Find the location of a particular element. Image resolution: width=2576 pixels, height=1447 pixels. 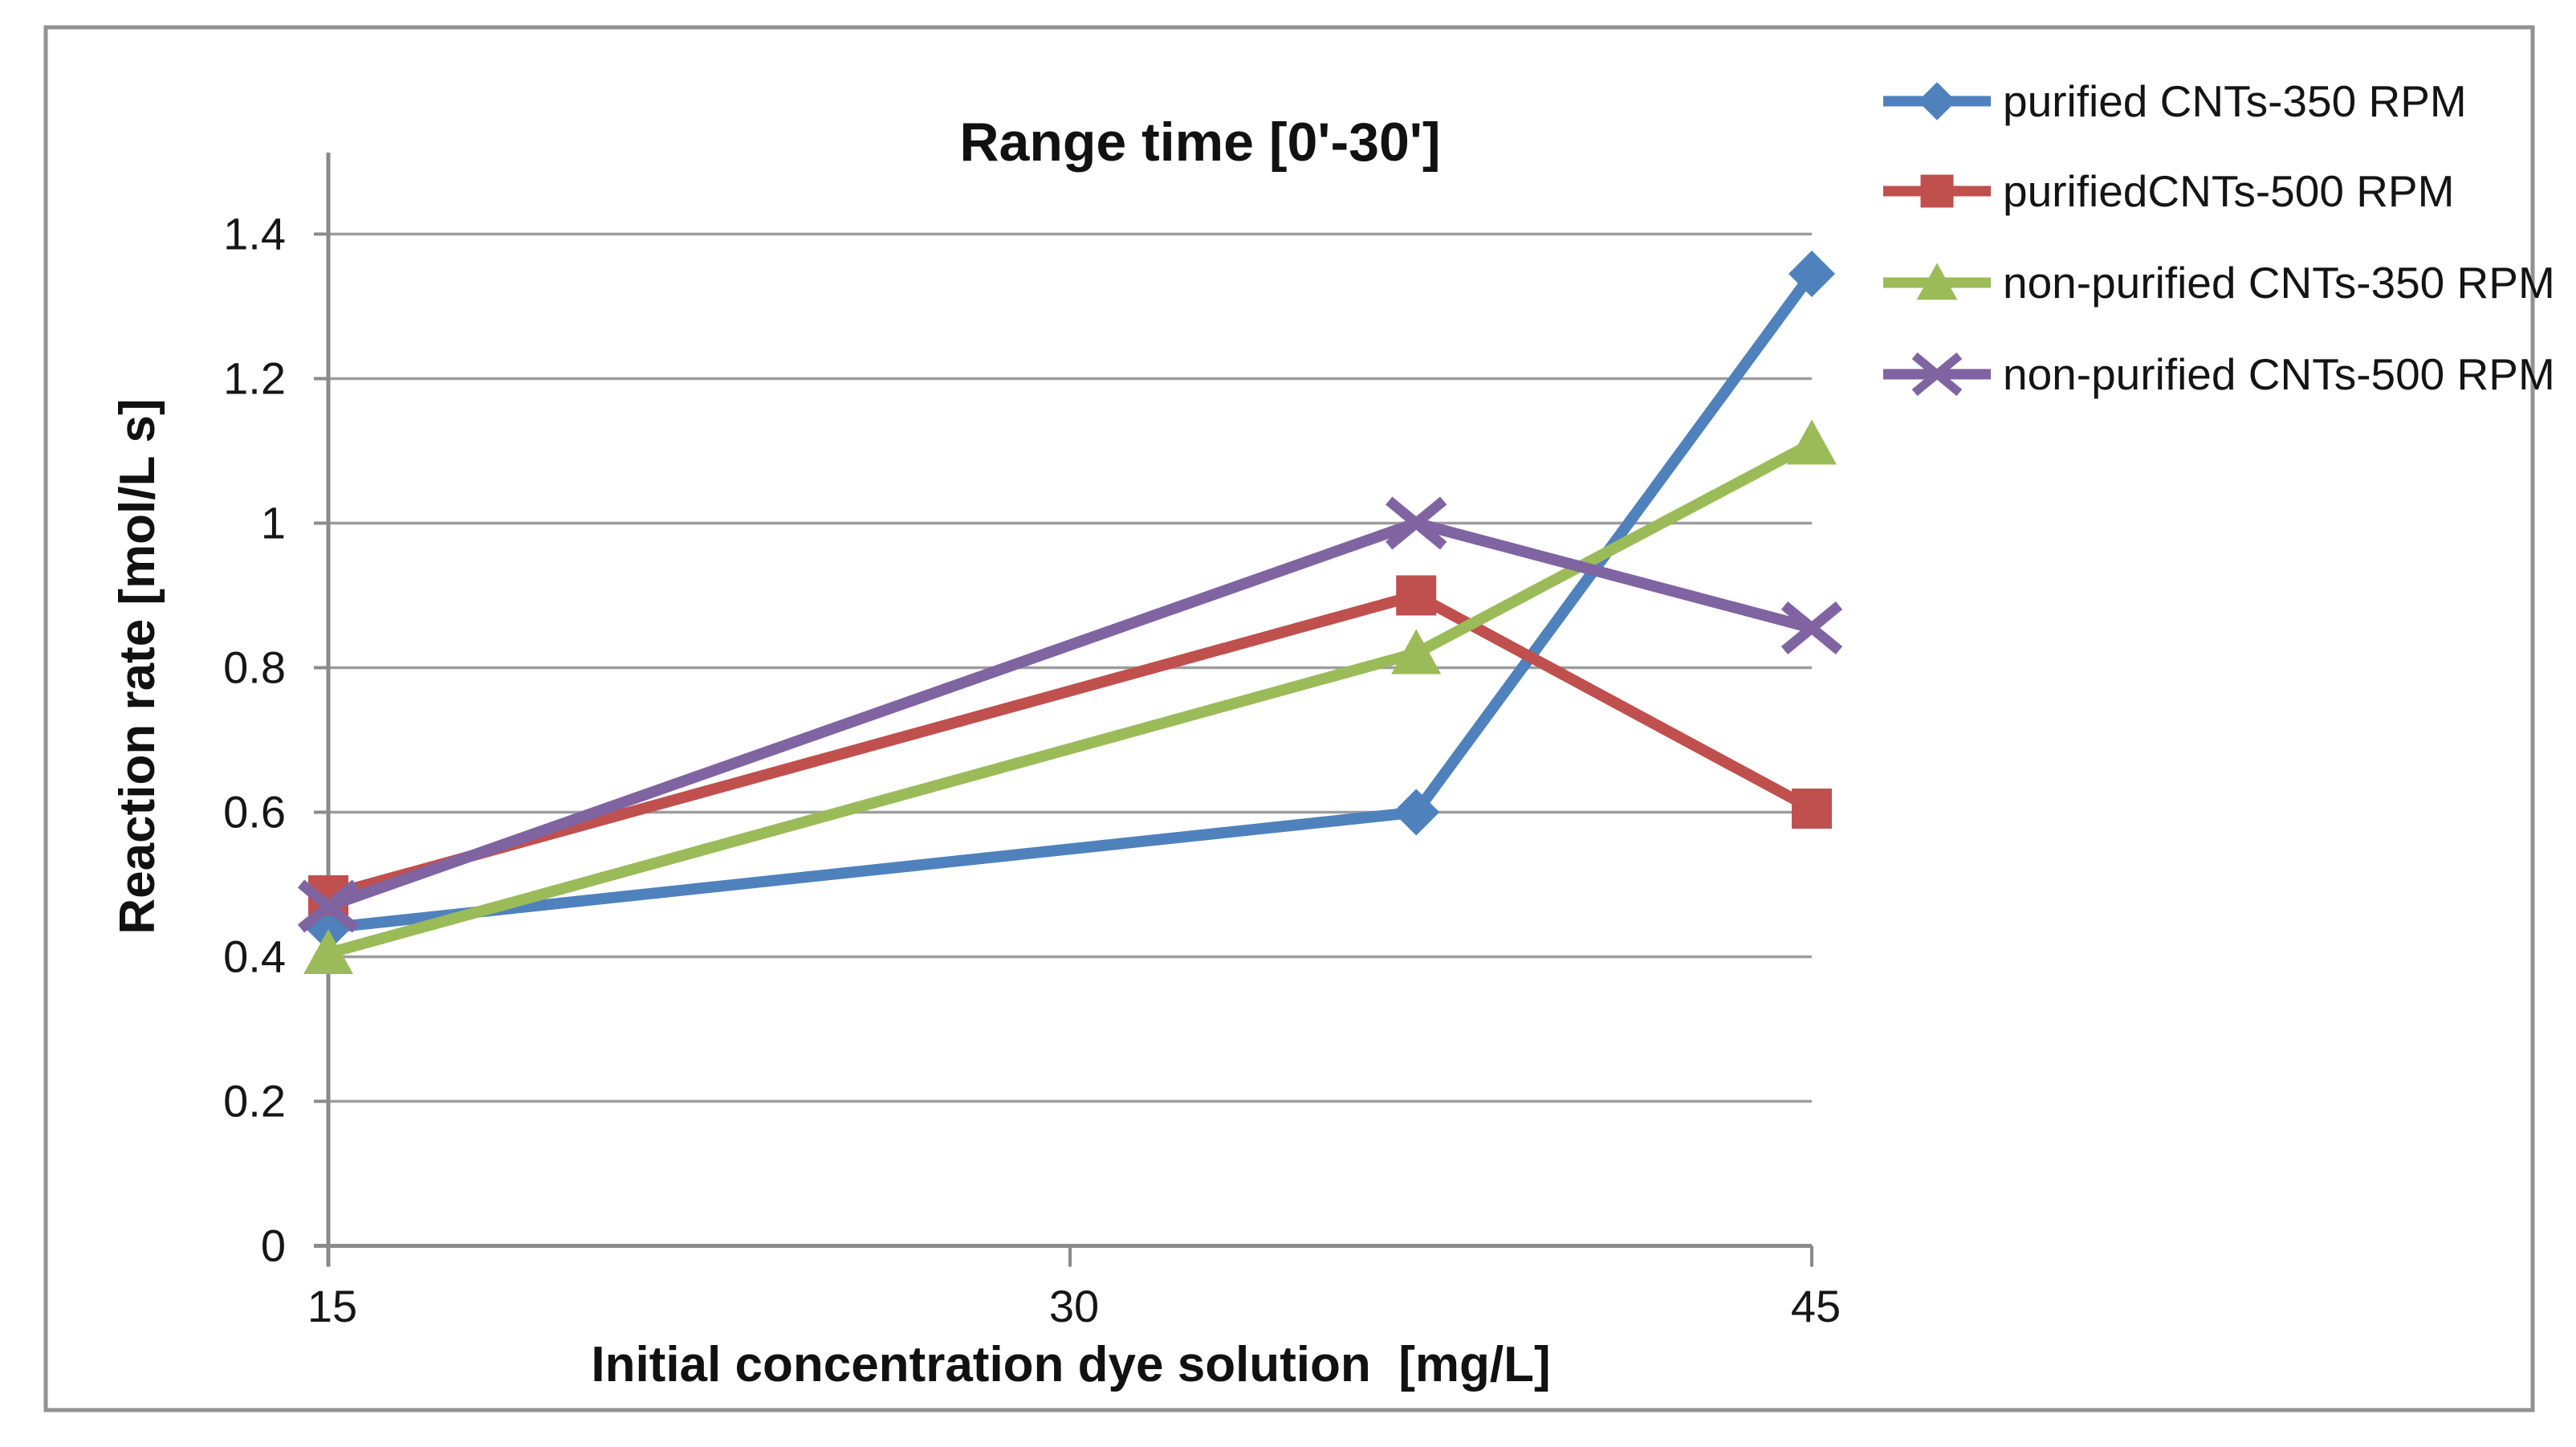

y-tick-label: 0.8 is located at coordinates (254, 667).